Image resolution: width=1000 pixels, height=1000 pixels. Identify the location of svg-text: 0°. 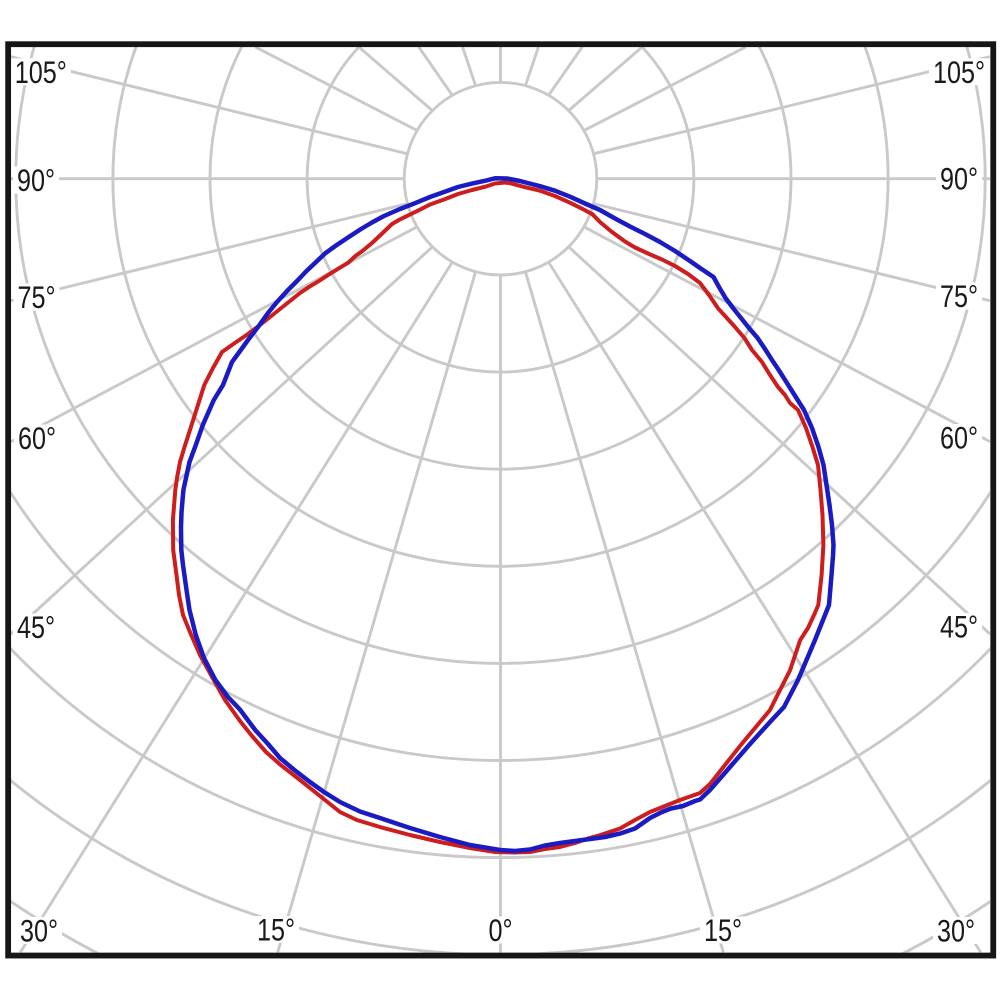
(500, 930).